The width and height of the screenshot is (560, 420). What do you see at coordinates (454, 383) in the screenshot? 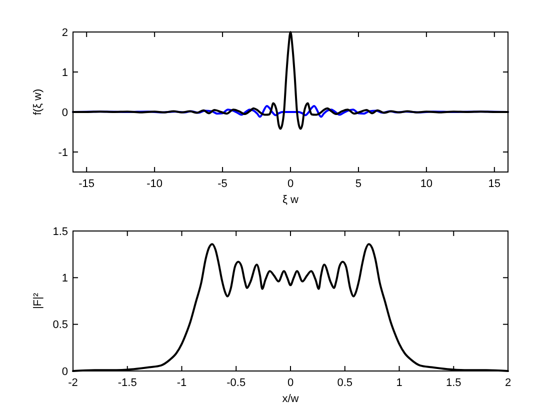
I see `x-tick-label: 1.5` at bounding box center [454, 383].